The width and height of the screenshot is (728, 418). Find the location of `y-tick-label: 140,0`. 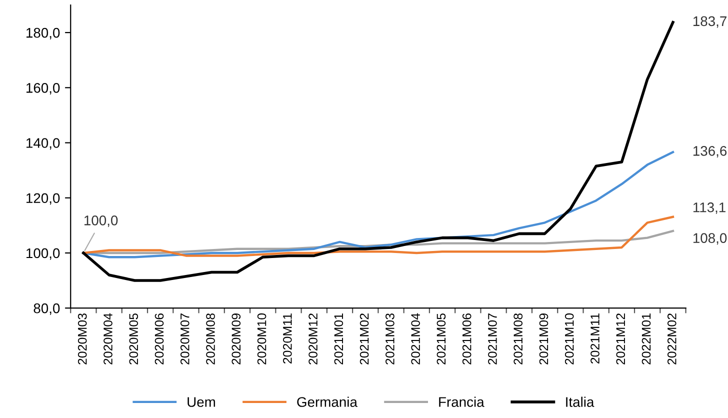

y-tick-label: 140,0 is located at coordinates (43, 144).